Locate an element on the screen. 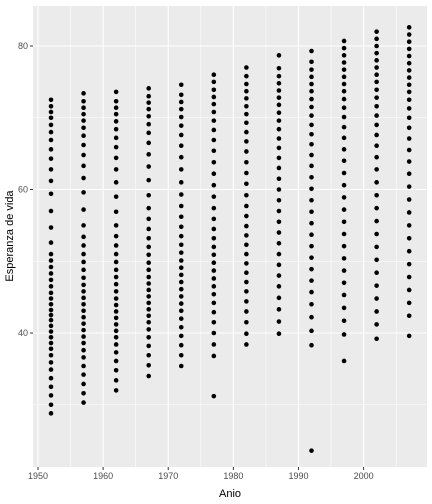  x-tick-label: 1990 is located at coordinates (298, 476).